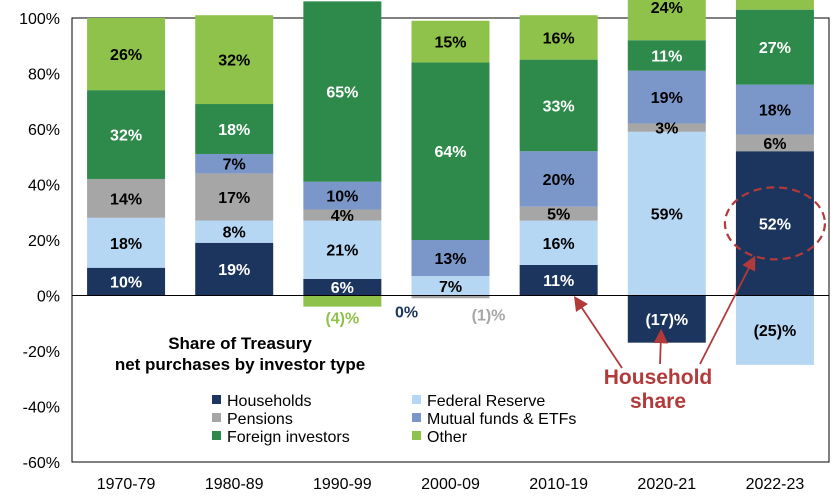  What do you see at coordinates (658, 401) in the screenshot?
I see `household-share-annotation: share` at bounding box center [658, 401].